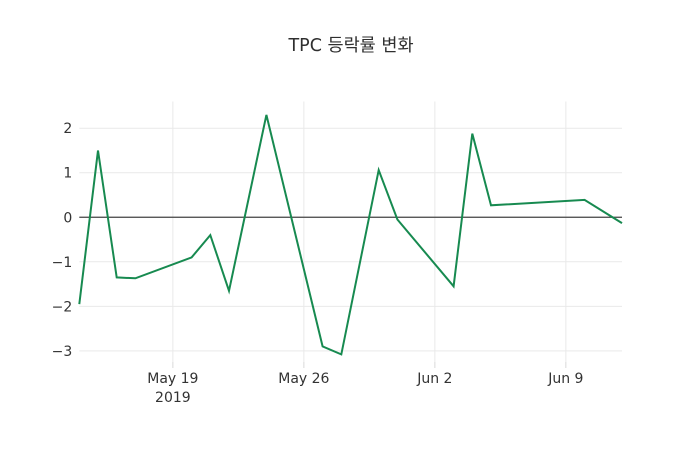 The image size is (700, 450). I want to click on x-tick-label: May 19, so click(172, 379).